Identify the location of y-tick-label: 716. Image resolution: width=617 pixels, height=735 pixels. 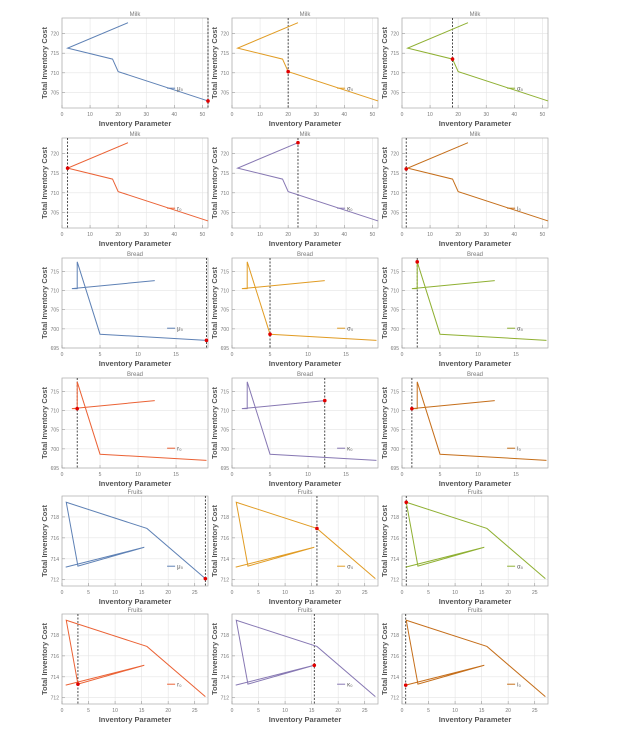
(55, 657).